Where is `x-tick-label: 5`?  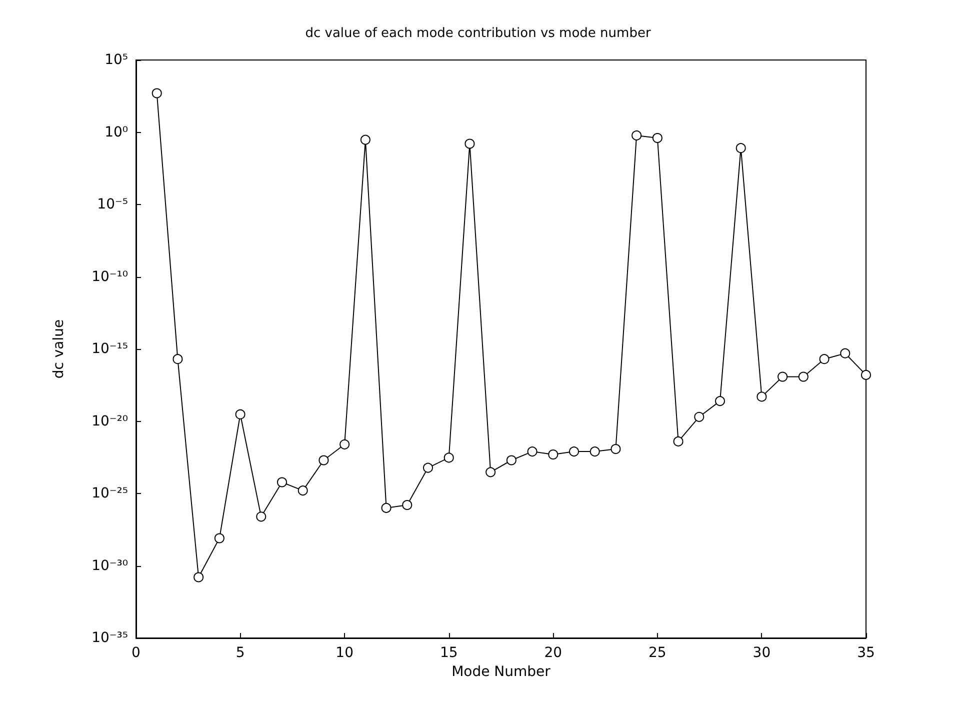
x-tick-label: 5 is located at coordinates (240, 653).